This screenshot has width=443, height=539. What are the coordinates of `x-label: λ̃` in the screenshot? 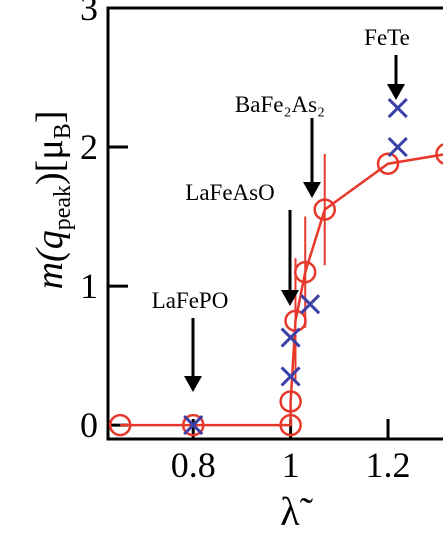 It's located at (296, 511).